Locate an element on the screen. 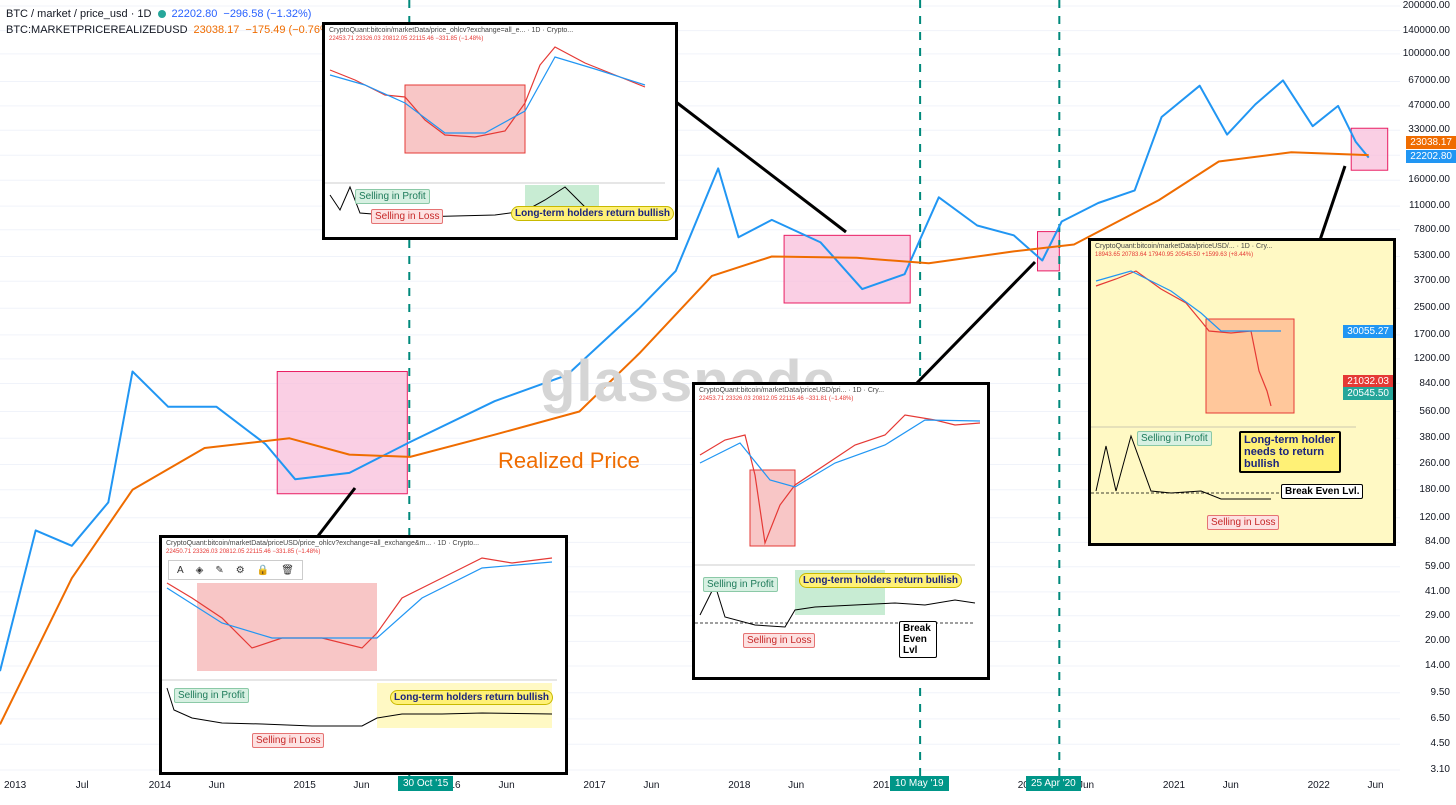  x-tick-label: 2017 is located at coordinates (594, 785).